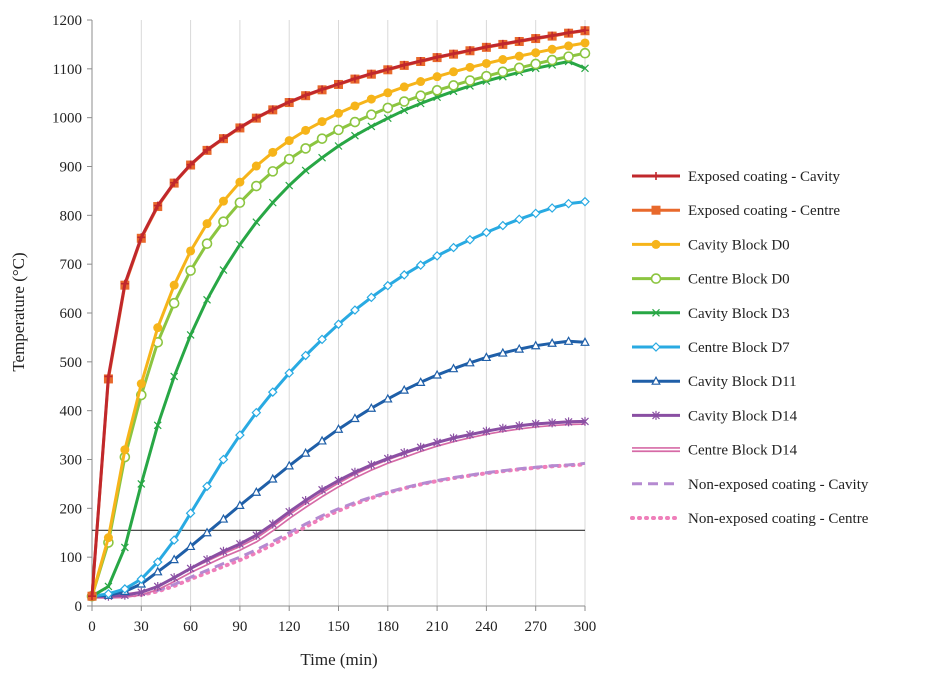 The width and height of the screenshot is (926, 680). I want to click on x-tick-label: 30, so click(141, 627).